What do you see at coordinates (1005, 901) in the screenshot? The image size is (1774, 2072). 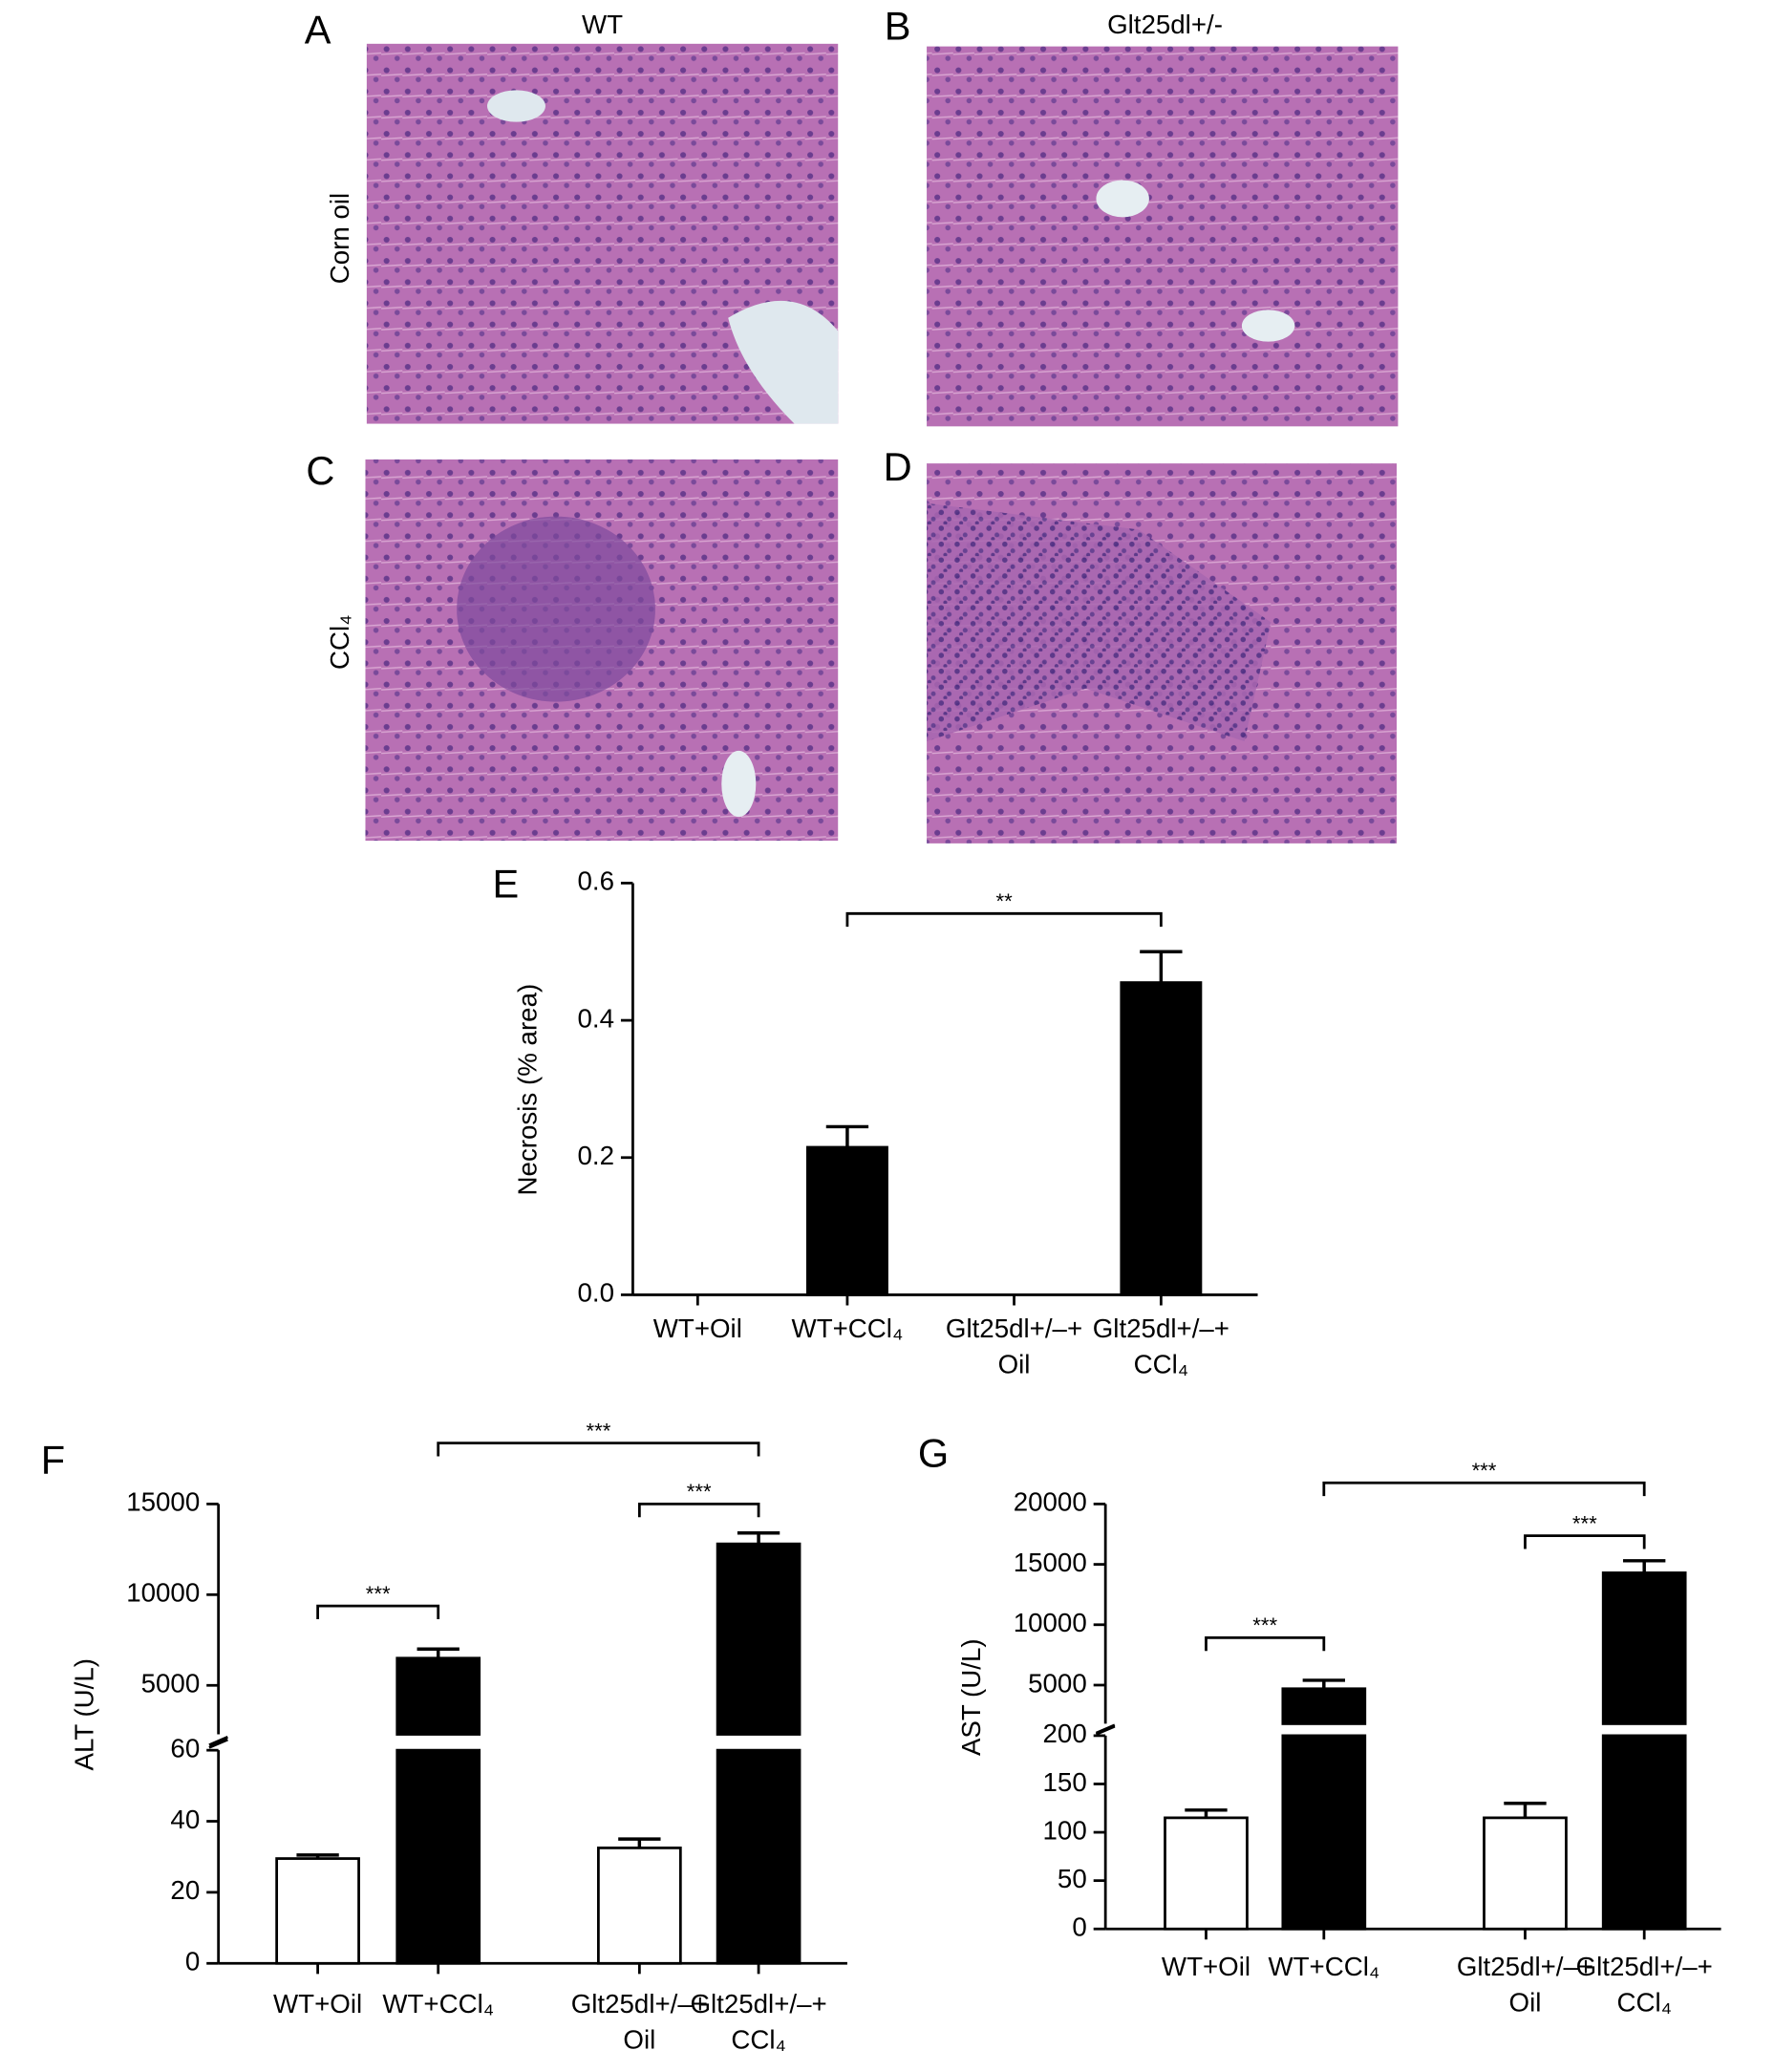 I see `significance-label: **` at bounding box center [1005, 901].